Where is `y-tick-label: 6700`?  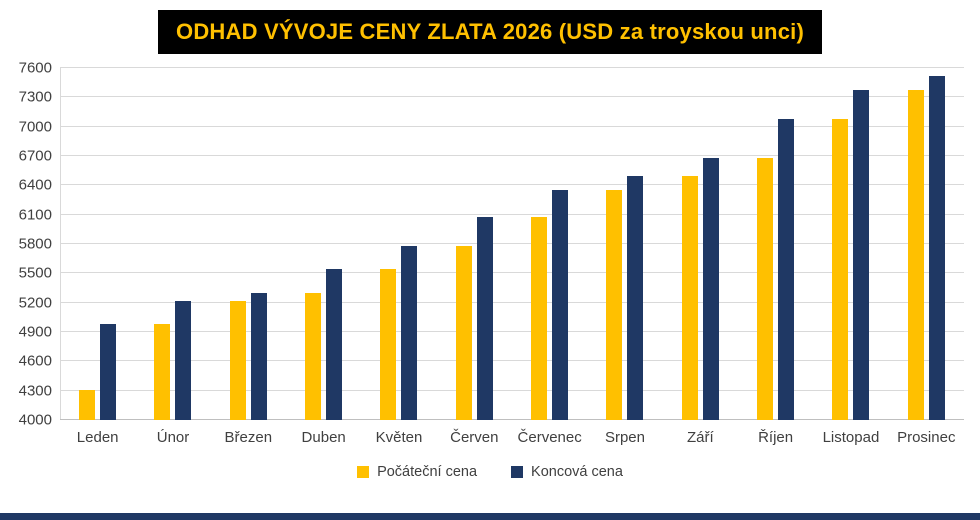
y-tick-label: 6700 is located at coordinates (35, 156).